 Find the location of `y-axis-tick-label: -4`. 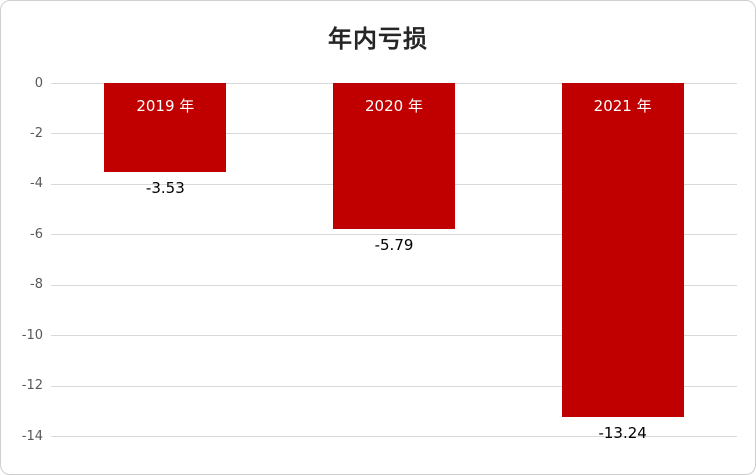

y-axis-tick-label: -4 is located at coordinates (36, 184).